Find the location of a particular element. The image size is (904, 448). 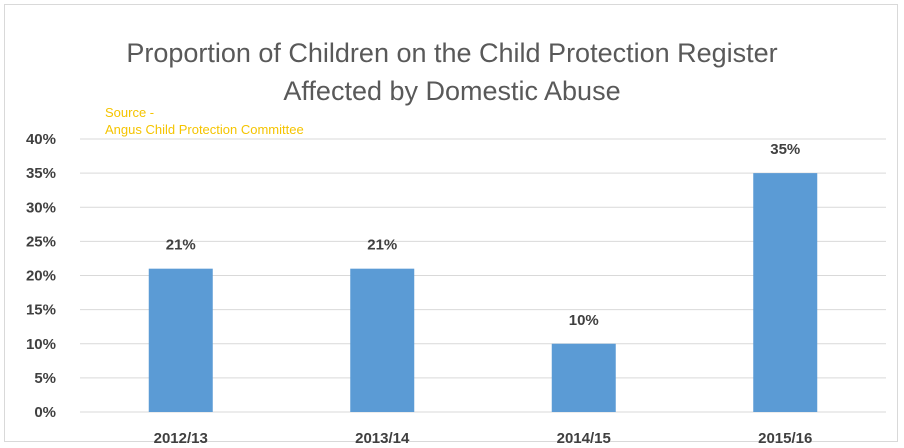

y-tick-label: 10% is located at coordinates (41, 344).